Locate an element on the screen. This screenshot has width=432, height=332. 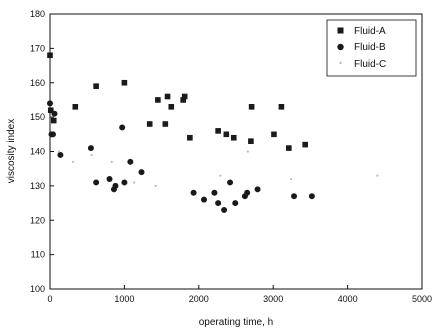
y-axis-title: viscosity index is located at coordinates (11, 151).